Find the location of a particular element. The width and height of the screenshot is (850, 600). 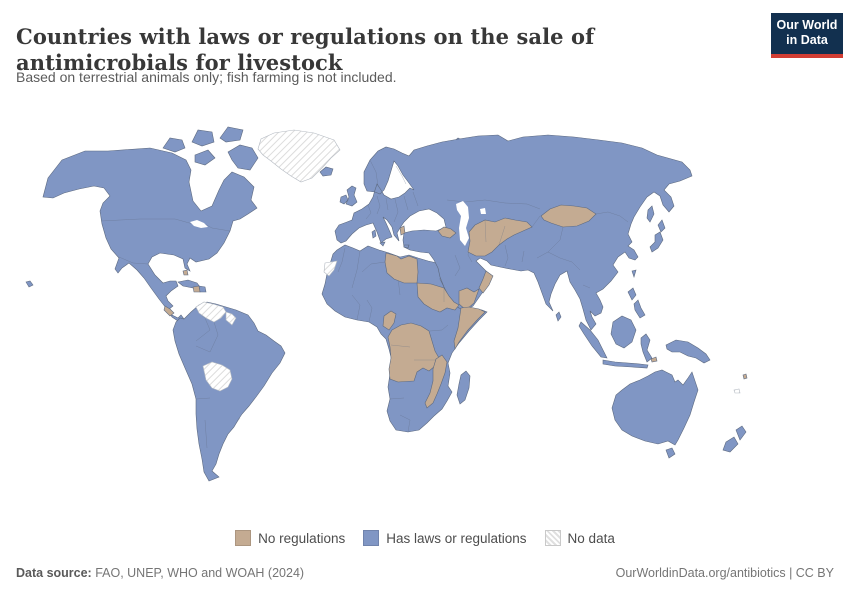

owid-logo-line1: Our World is located at coordinates (807, 25).